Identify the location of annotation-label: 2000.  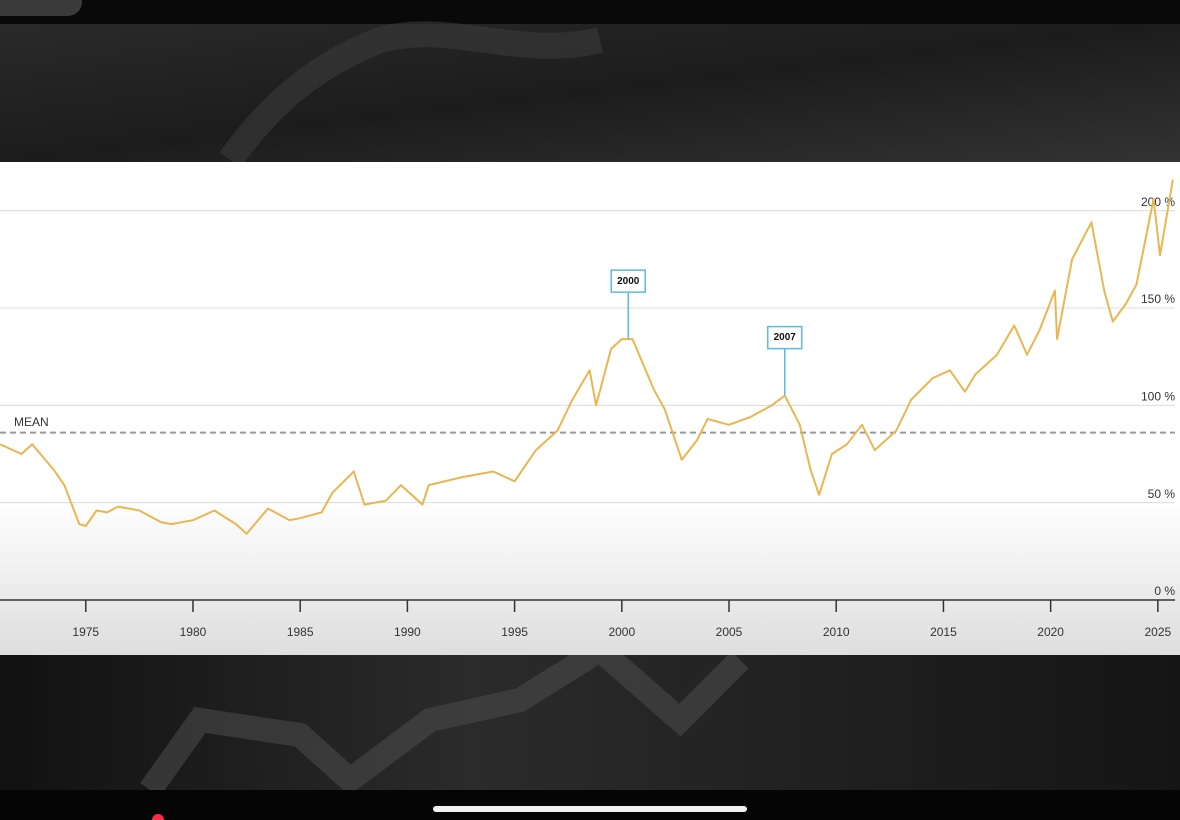
(628, 281).